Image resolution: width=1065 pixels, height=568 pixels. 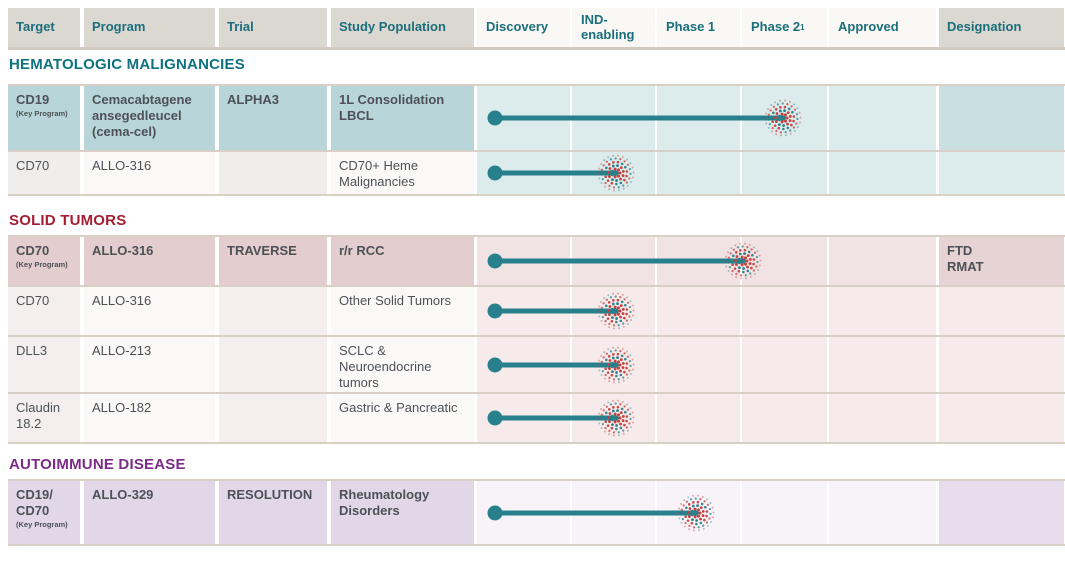 I want to click on study-population-cell: r/r RCC, so click(x=402, y=261).